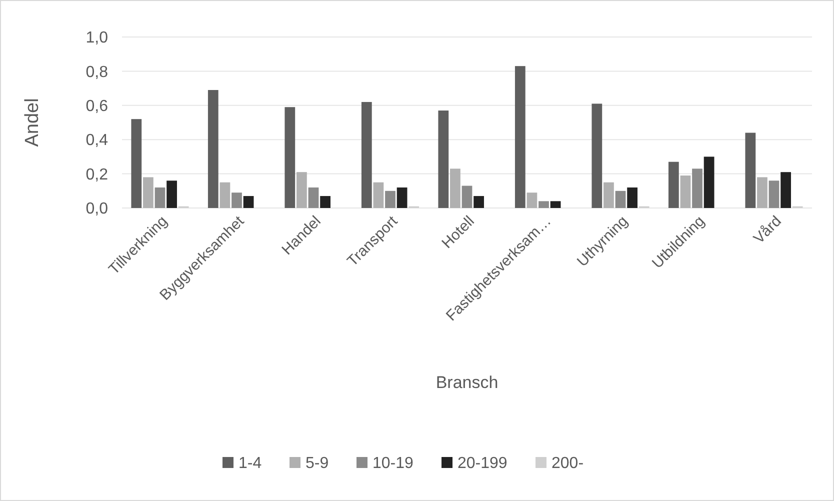 The width and height of the screenshot is (834, 501). I want to click on y-tick-label: 0,0, so click(97, 209).